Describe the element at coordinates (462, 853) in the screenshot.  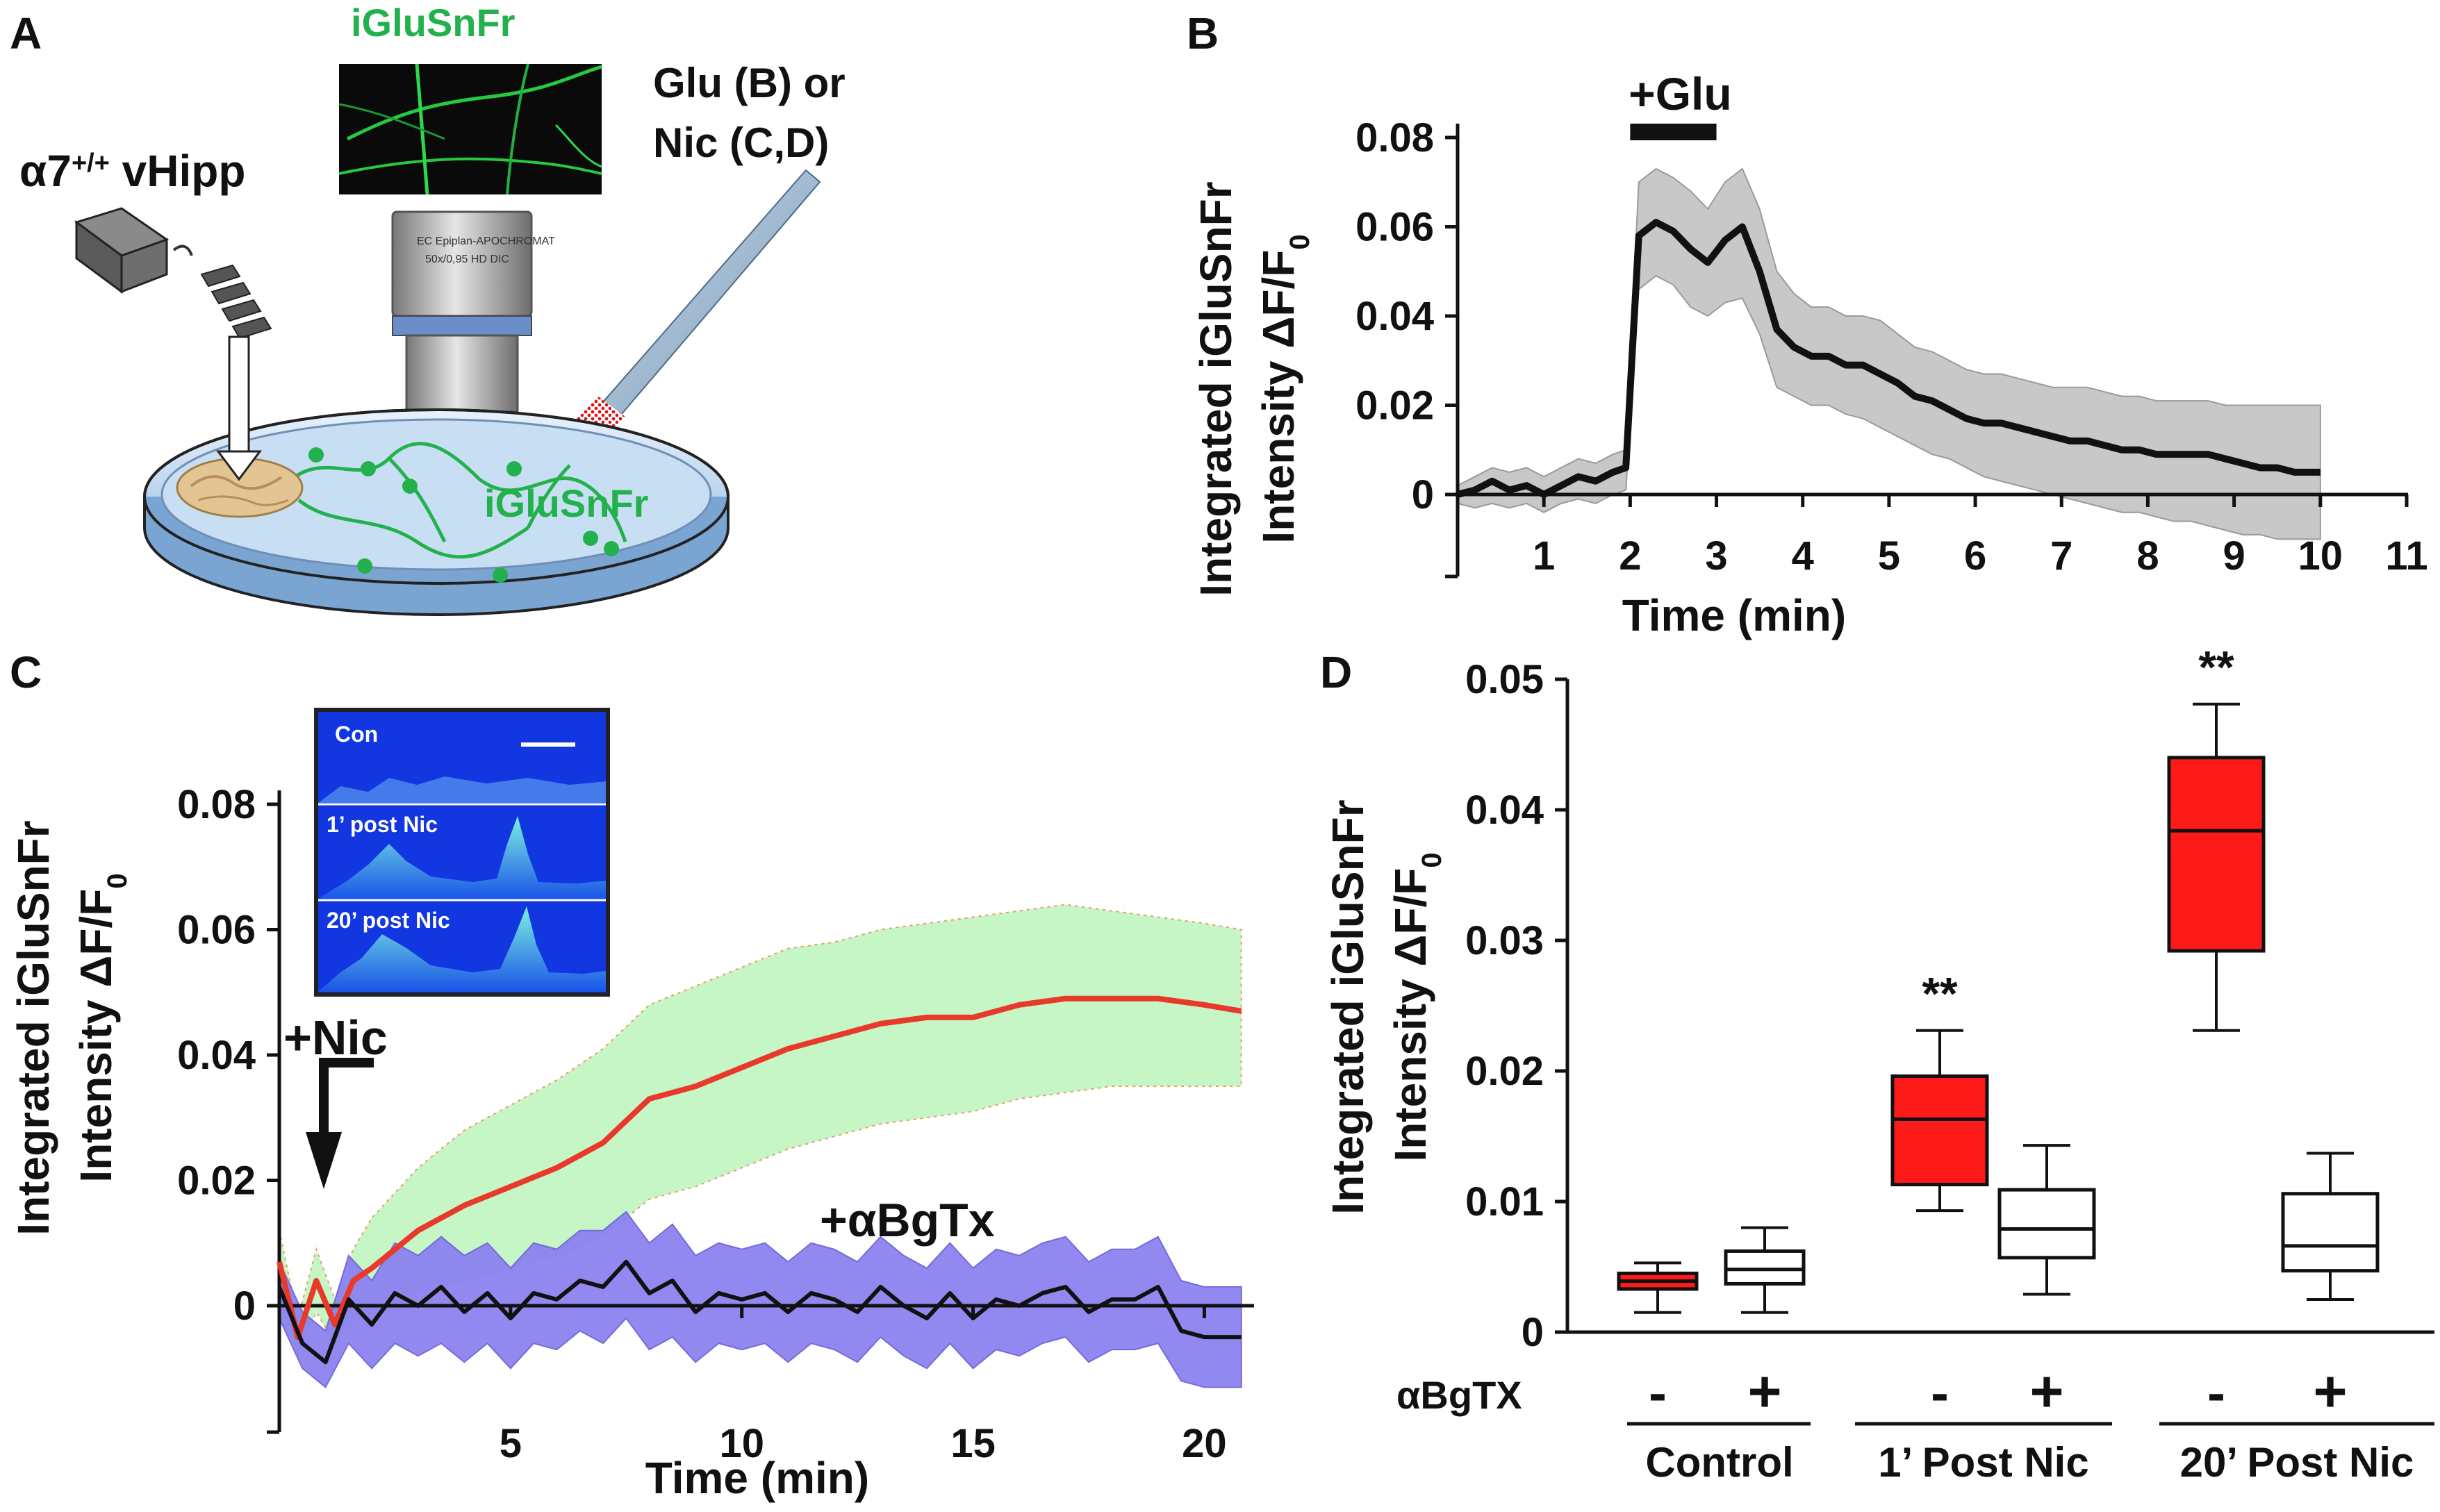
I see `inset-panel: Con 1’ post Nic 20’ post Nic` at that location.